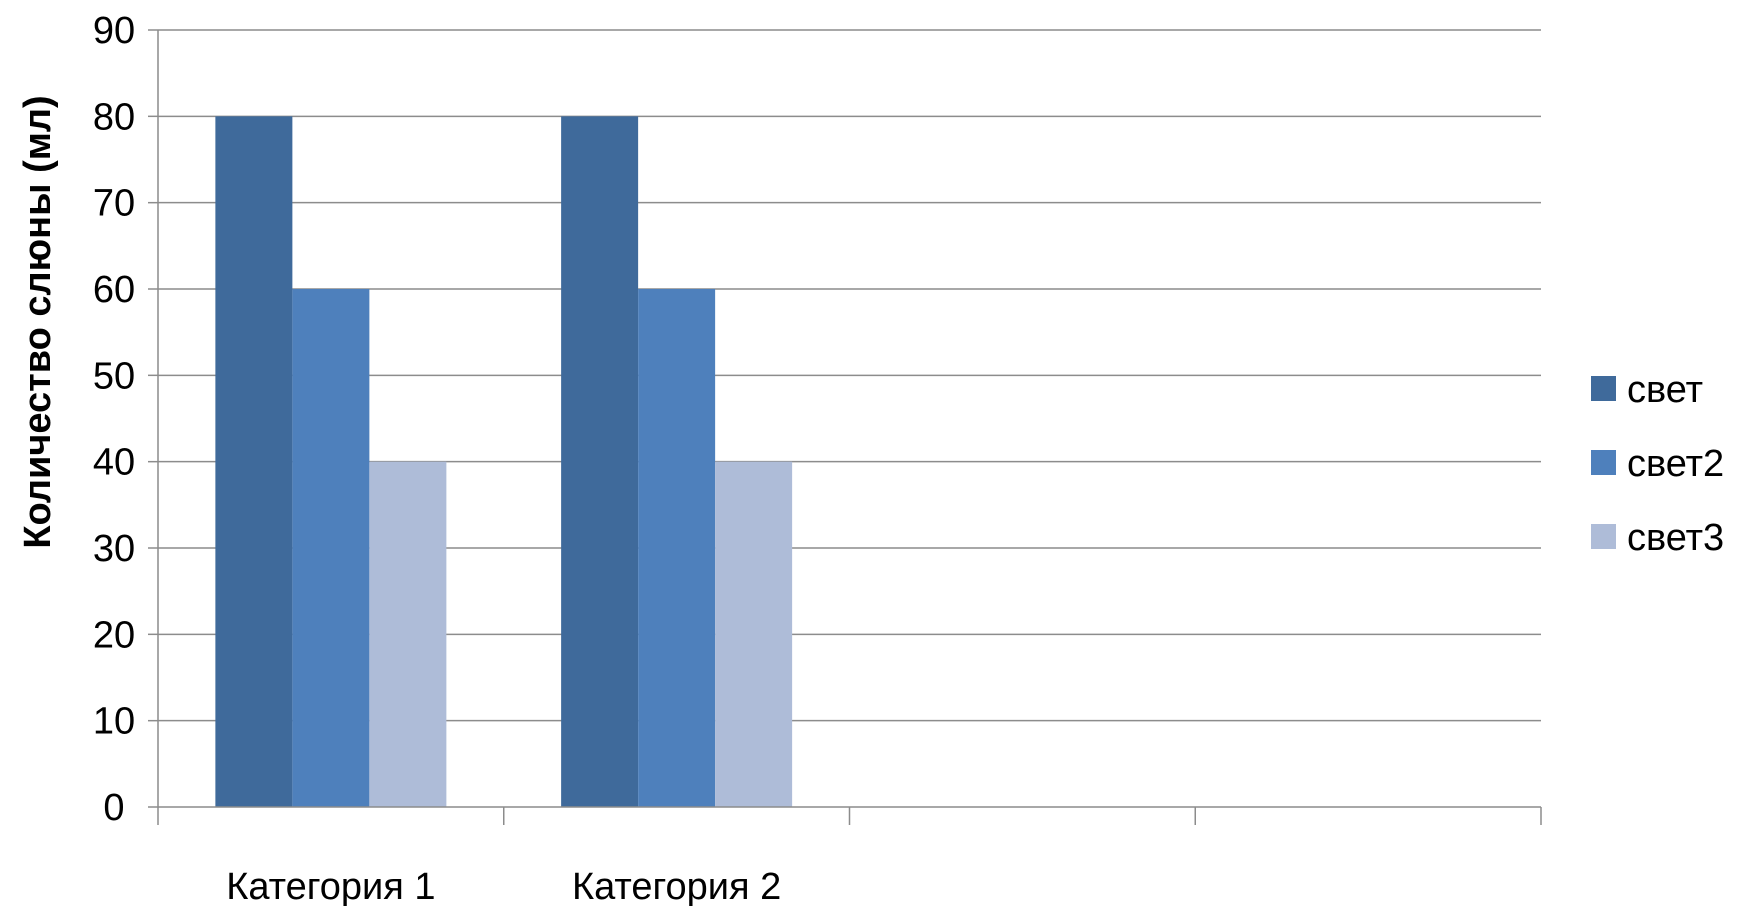 The width and height of the screenshot is (1741, 906). I want to click on y-tick-label: 60, so click(114, 290).